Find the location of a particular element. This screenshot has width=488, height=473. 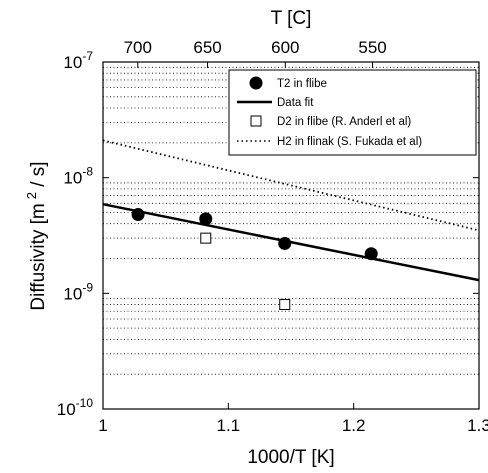

y-tick-label: 10⁻⁹ is located at coordinates (78, 291).